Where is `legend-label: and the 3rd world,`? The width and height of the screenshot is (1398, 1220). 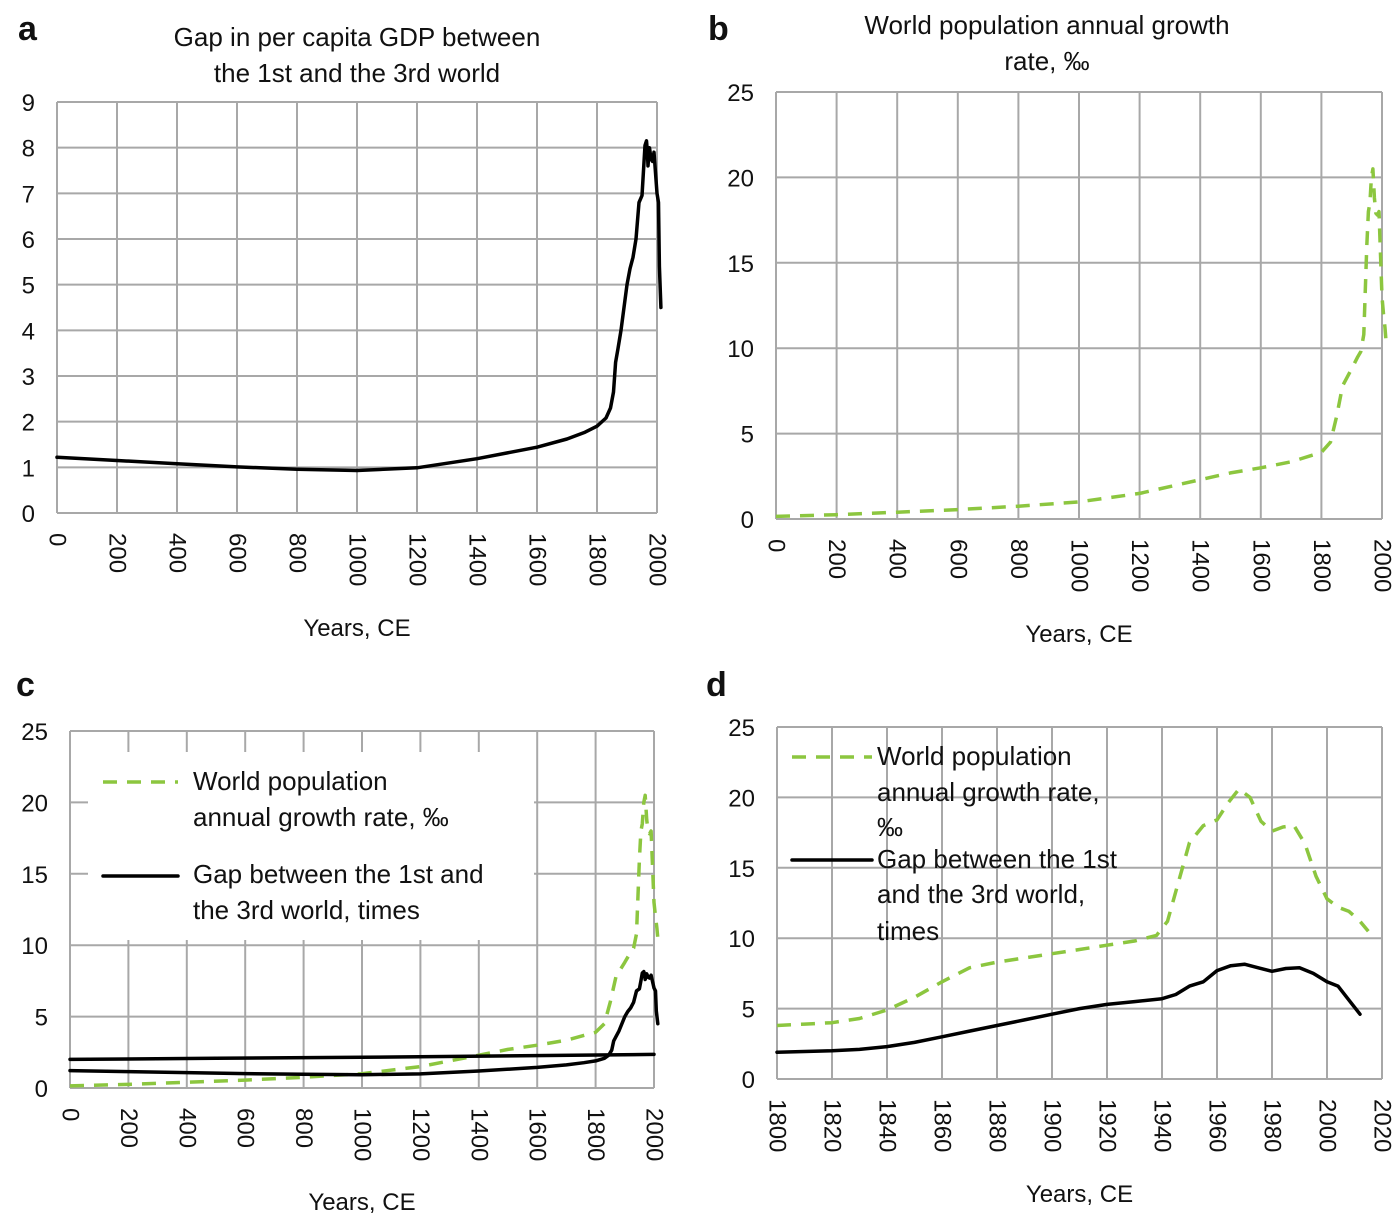
legend-label: and the 3rd world, is located at coordinates (981, 894).